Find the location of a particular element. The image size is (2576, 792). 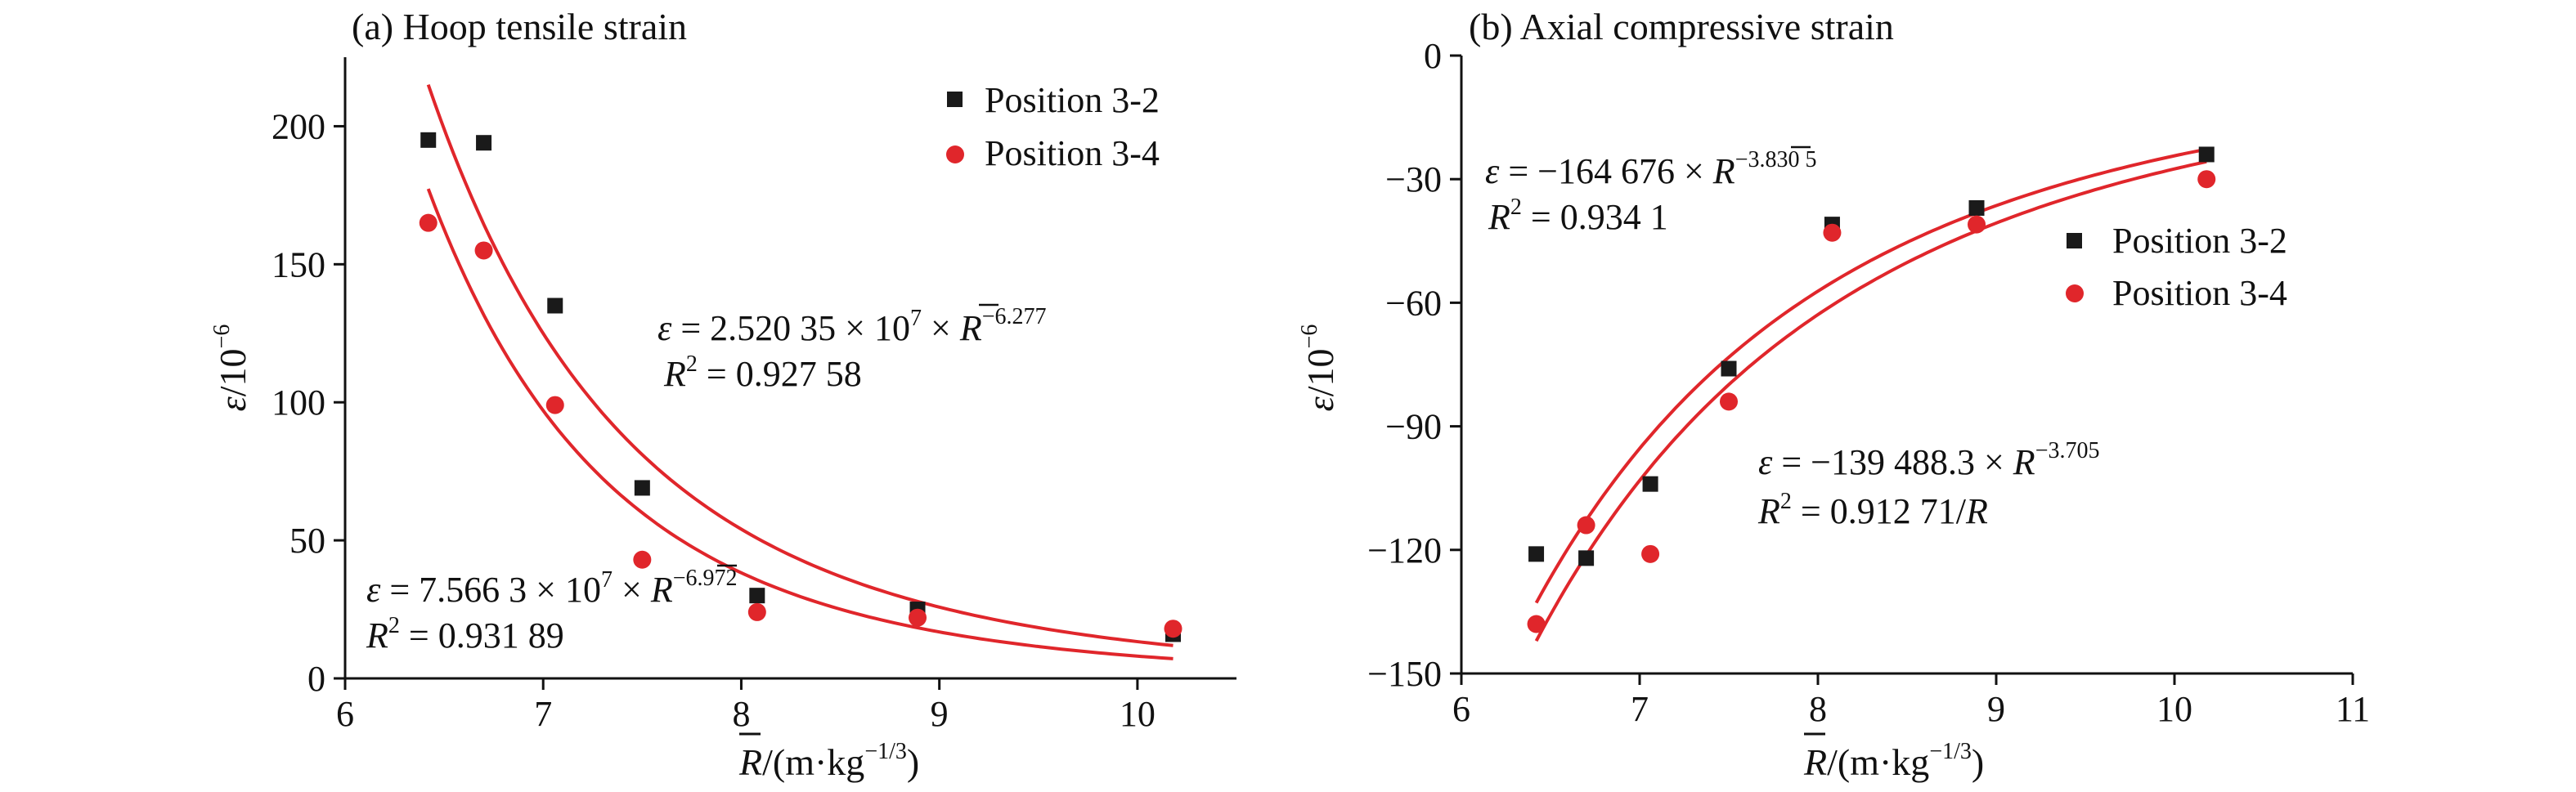

y-tick-label: −90 is located at coordinates (1413, 427).